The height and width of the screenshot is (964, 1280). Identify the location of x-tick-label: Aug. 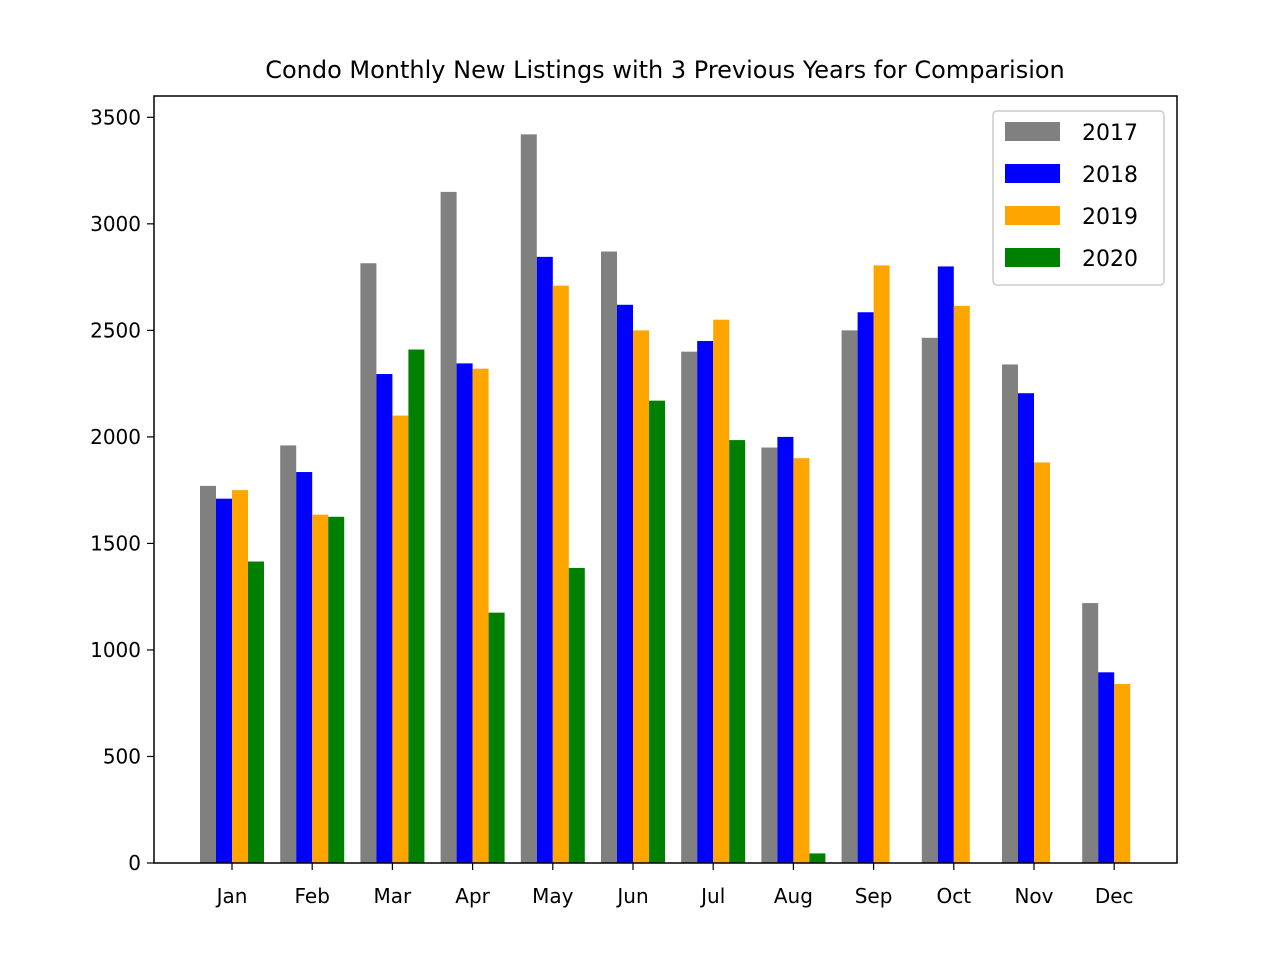
(793, 896).